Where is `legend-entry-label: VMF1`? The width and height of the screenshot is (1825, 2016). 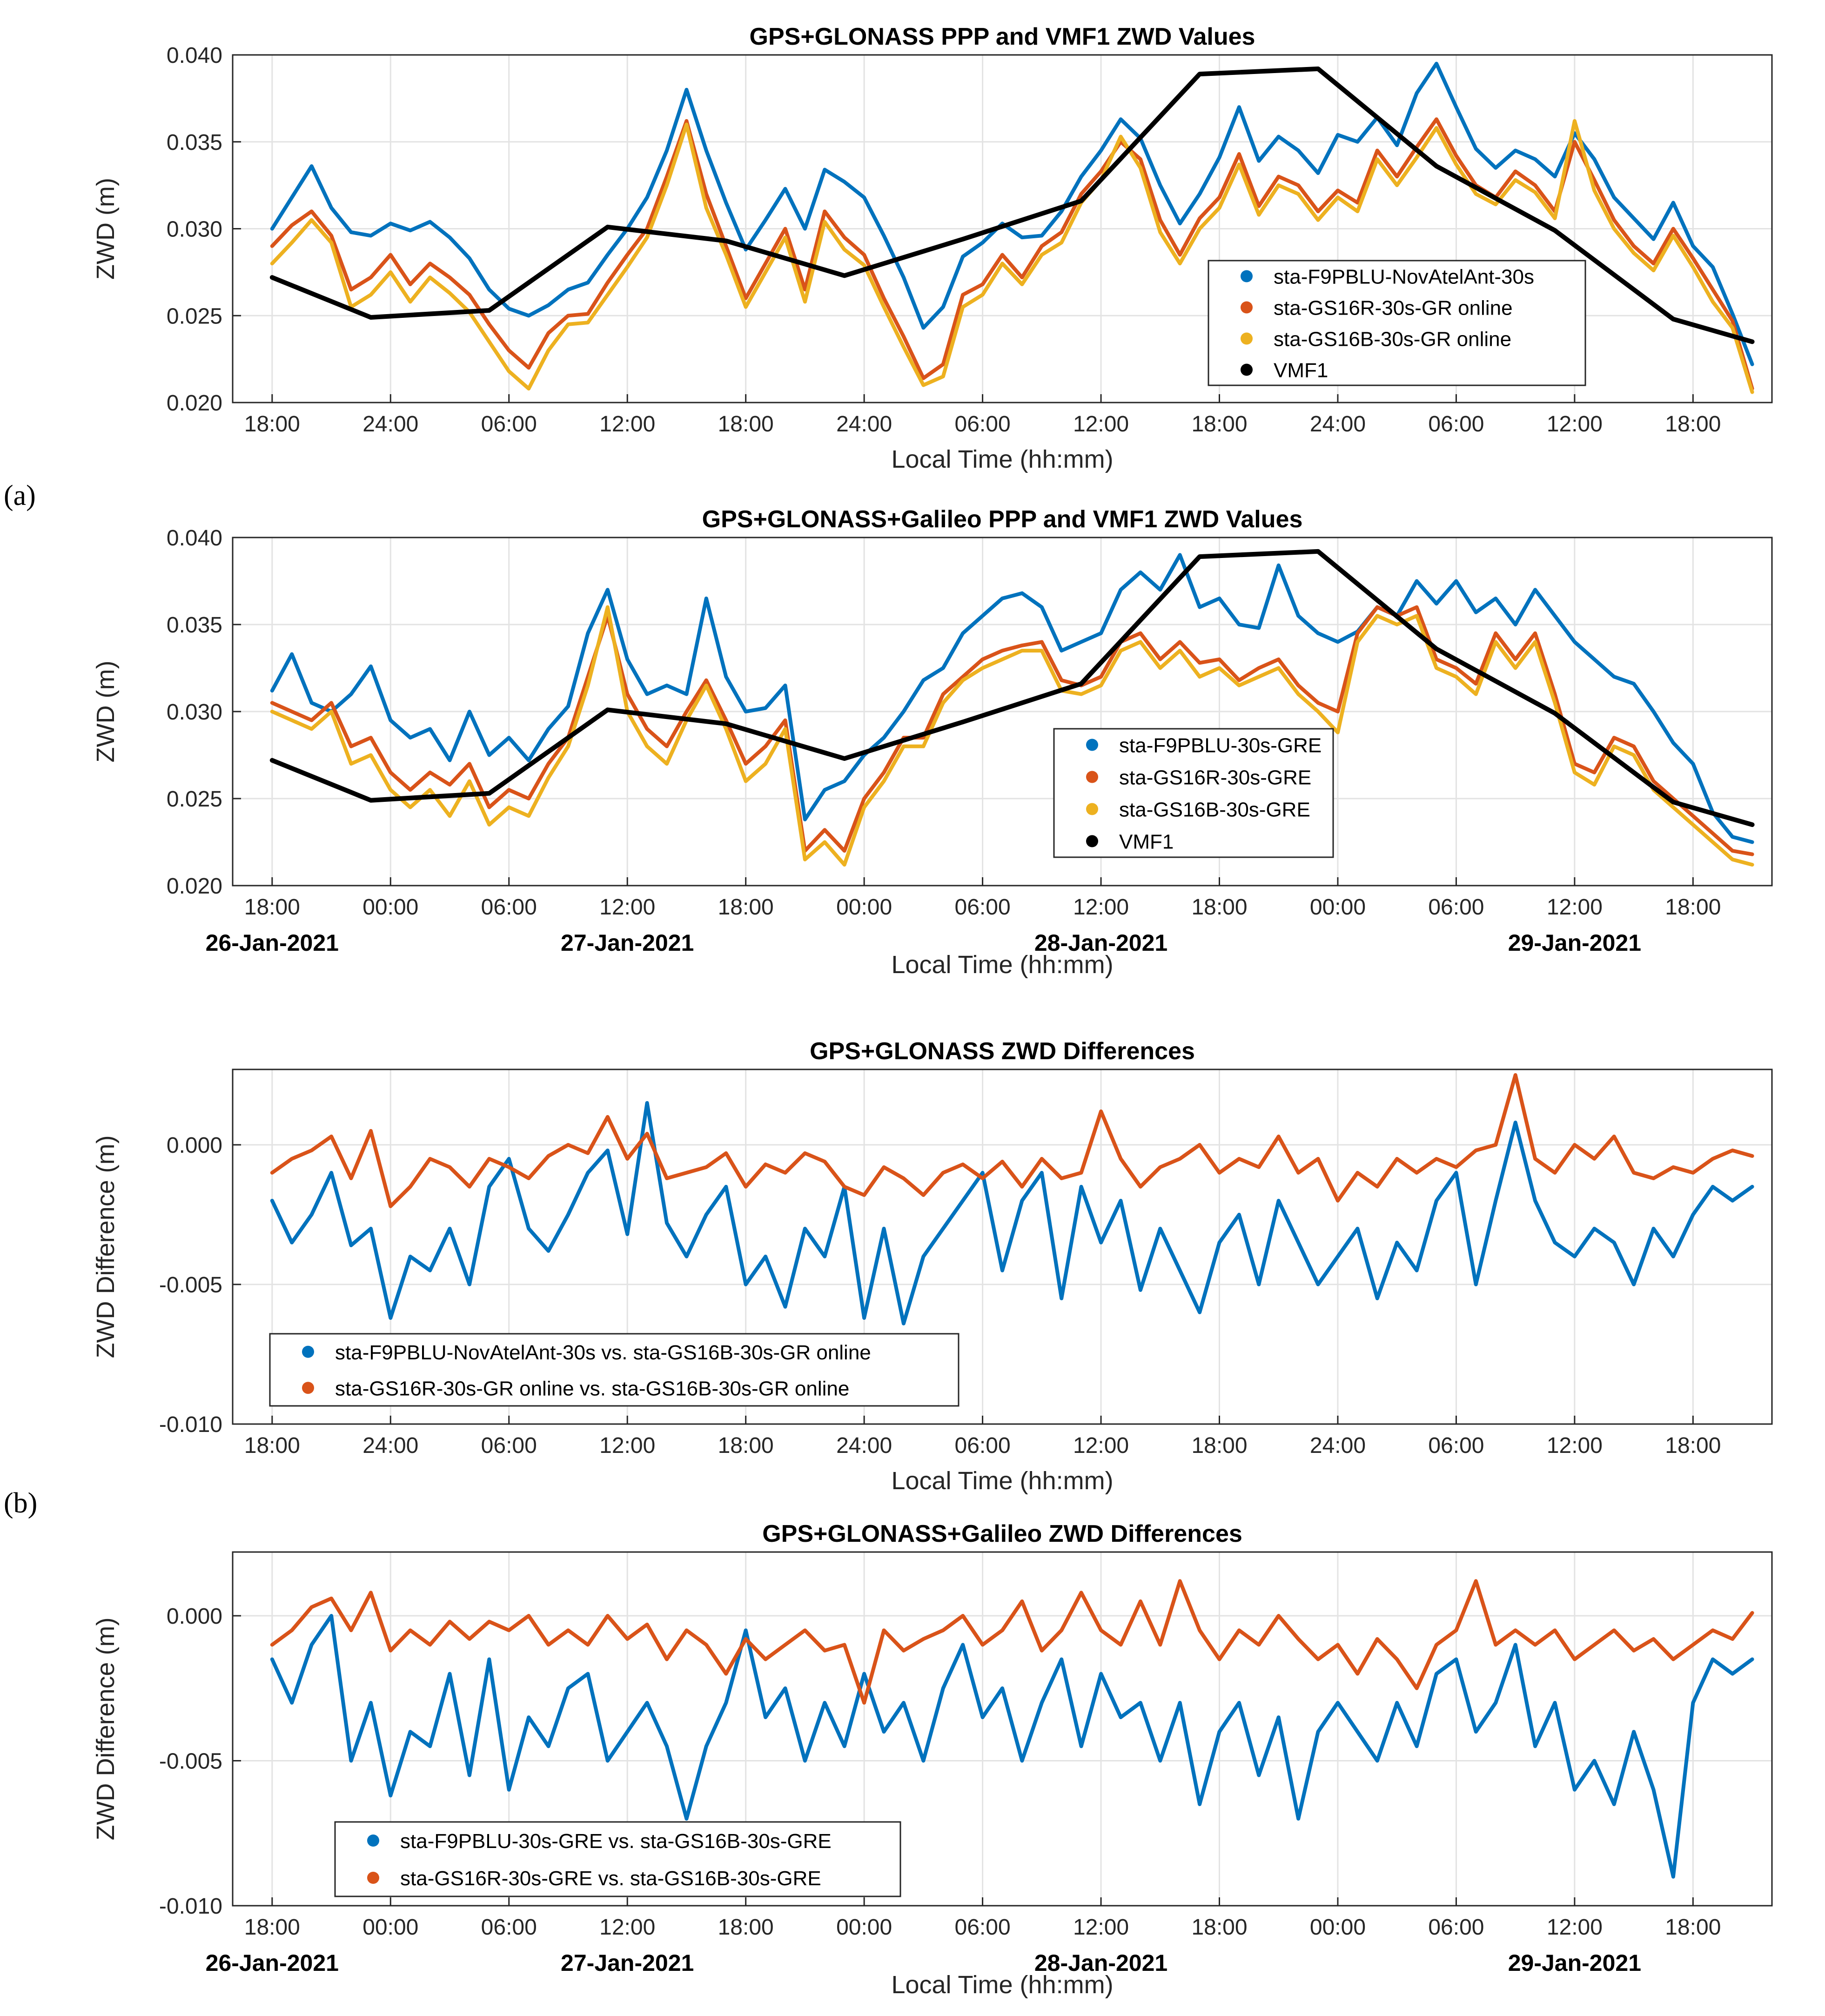 legend-entry-label: VMF1 is located at coordinates (1146, 842).